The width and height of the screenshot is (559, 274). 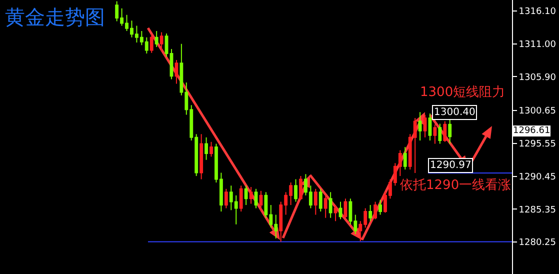 I want to click on y-tick-label: 1295.55, so click(x=537, y=145).